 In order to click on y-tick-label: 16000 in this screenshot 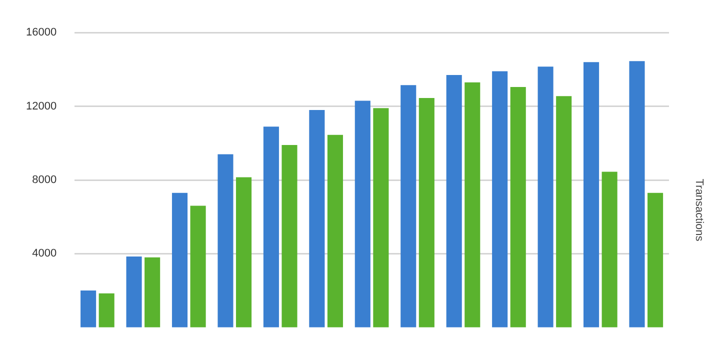, I will do `click(41, 32)`.